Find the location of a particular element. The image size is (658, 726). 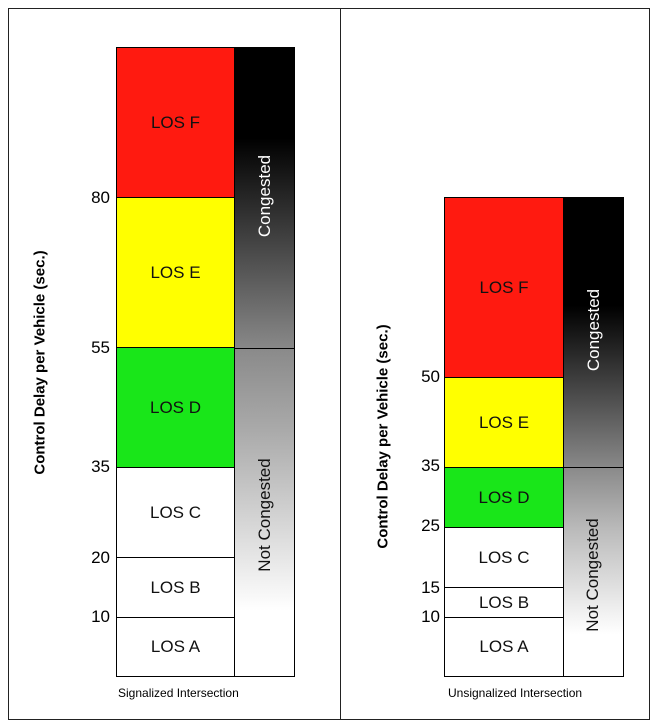

signalized-tick-80: 80 is located at coordinates (100, 197).